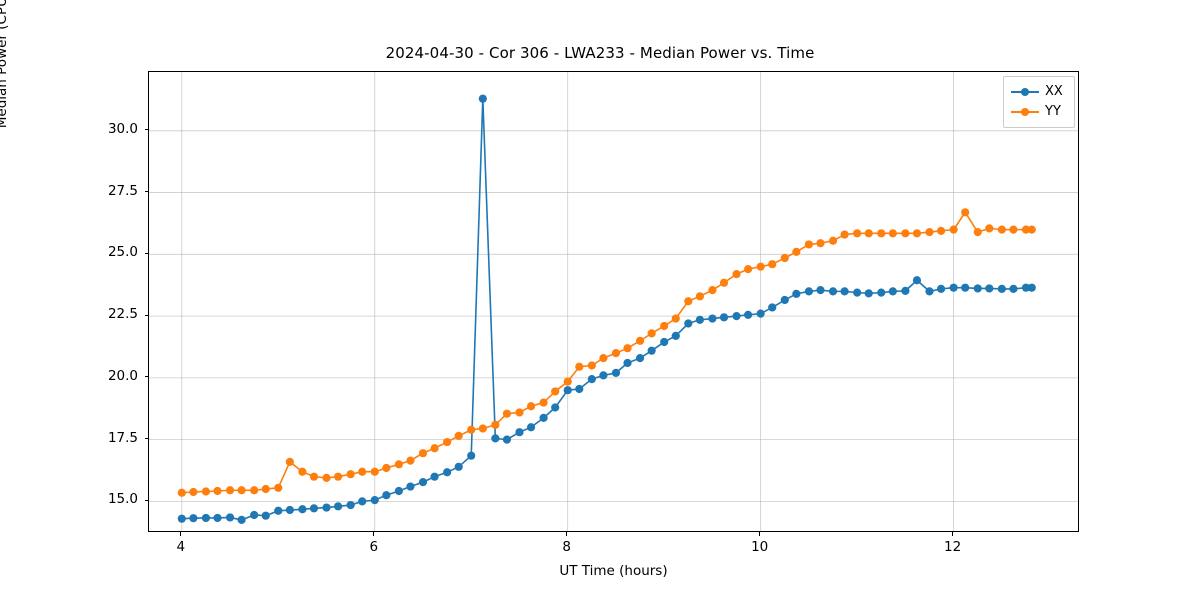  What do you see at coordinates (122, 375) in the screenshot?
I see `y-tick-label: 20.0` at bounding box center [122, 375].